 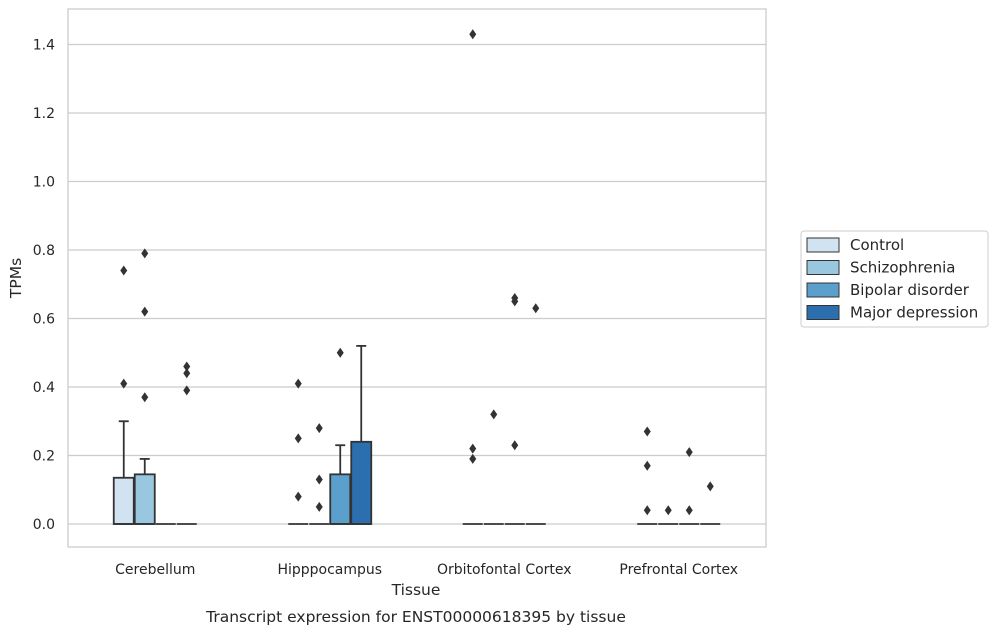 What do you see at coordinates (44, 46) in the screenshot?
I see `y-tick-label: 1.4` at bounding box center [44, 46].